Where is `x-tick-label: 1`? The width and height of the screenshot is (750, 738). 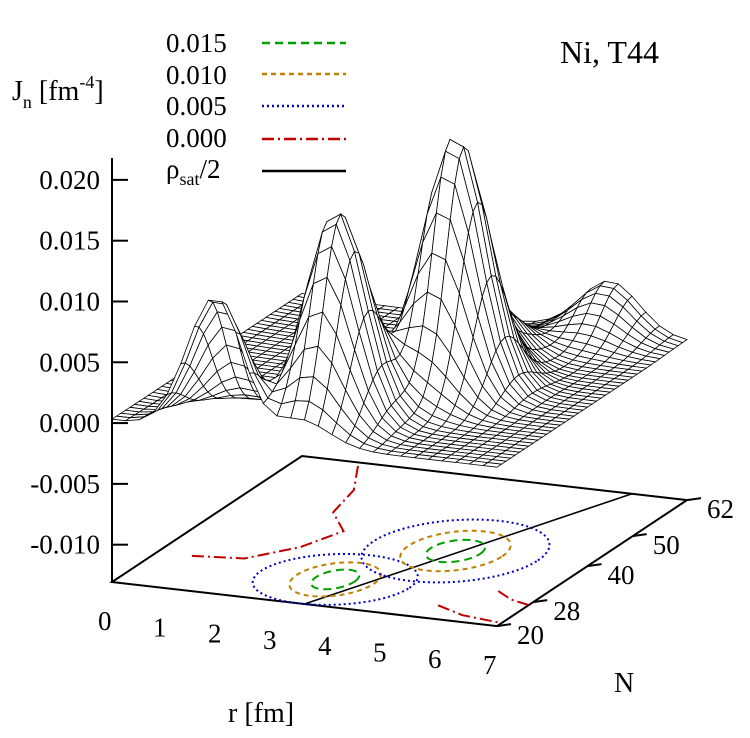
x-tick-label: 1 is located at coordinates (160, 627).